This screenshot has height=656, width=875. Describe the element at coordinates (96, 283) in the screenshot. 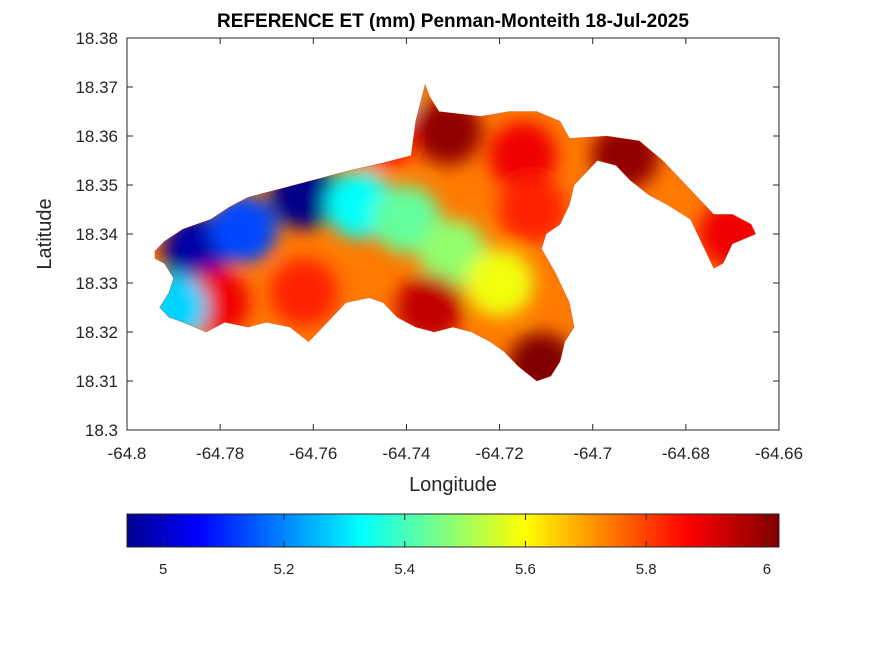

I see `y-tick-label: 18.33` at that location.